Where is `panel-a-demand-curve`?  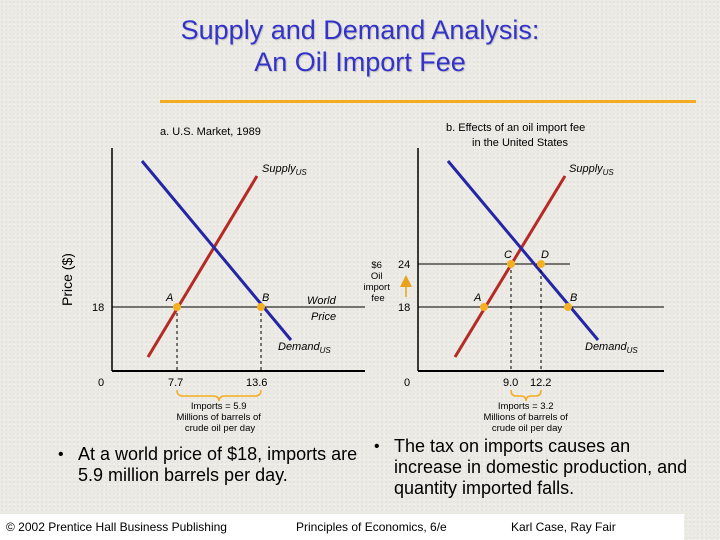 panel-a-demand-curve is located at coordinates (216, 250).